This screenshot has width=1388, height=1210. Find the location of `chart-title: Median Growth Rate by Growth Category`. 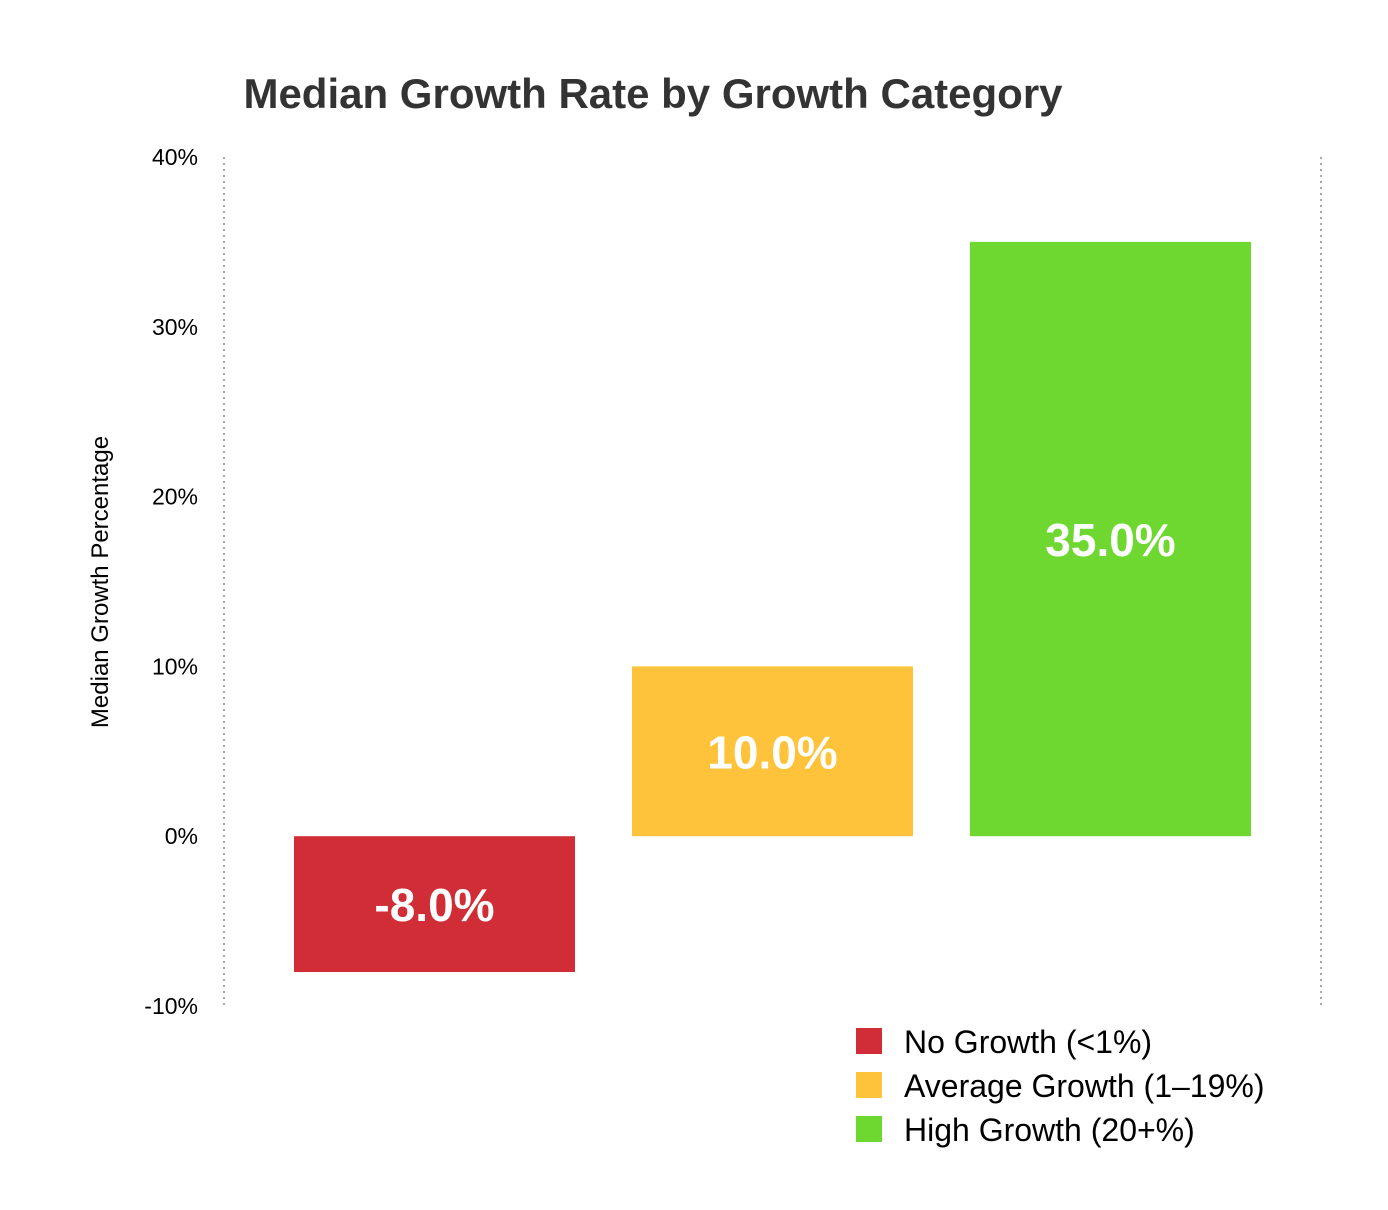

chart-title: Median Growth Rate by Growth Category is located at coordinates (653, 93).